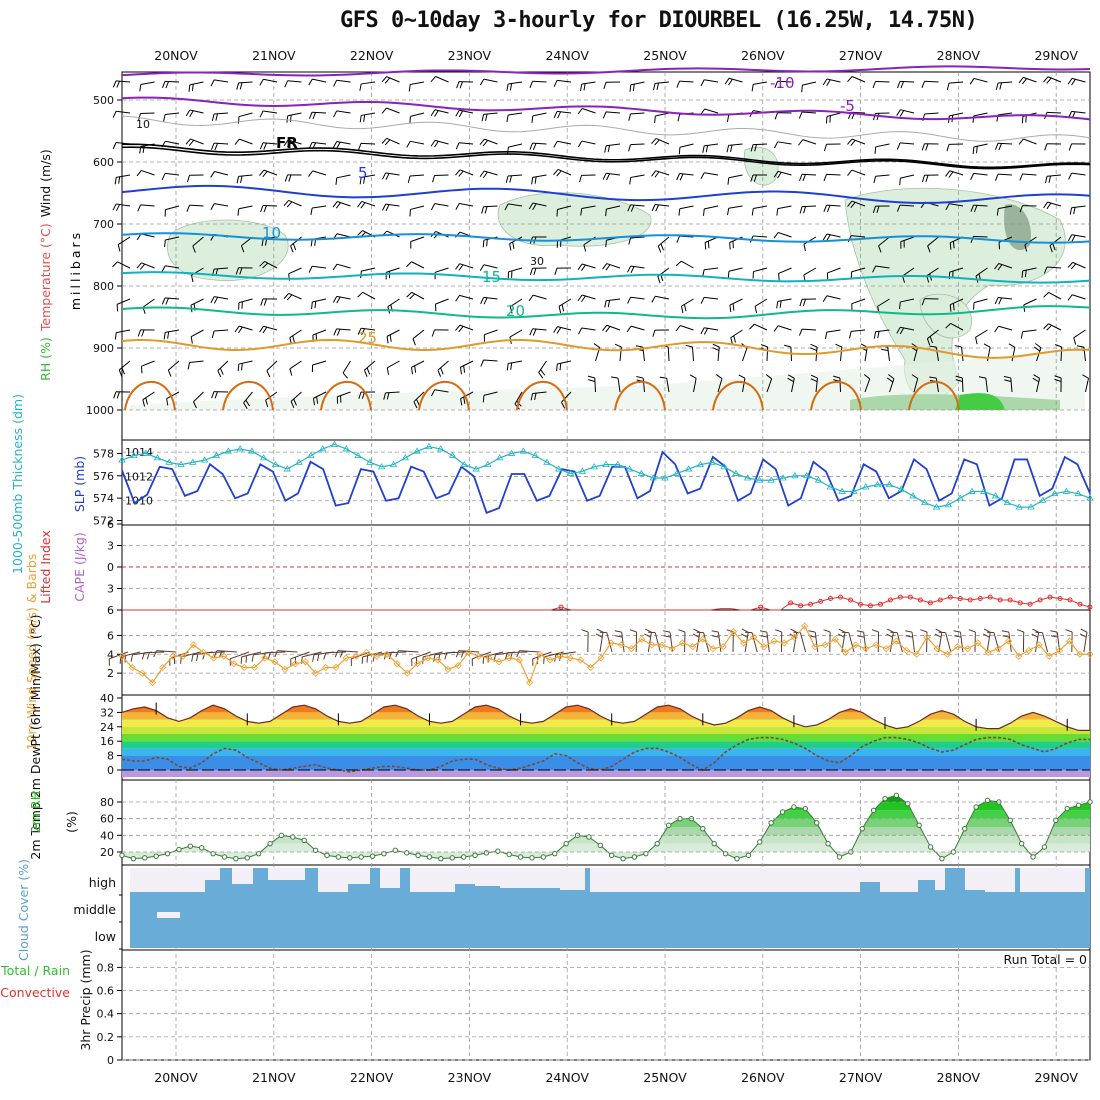 Image resolution: width=1100 pixels, height=1100 pixels. I want to click on date-label-top-22NOV: 22NOV, so click(372, 55).